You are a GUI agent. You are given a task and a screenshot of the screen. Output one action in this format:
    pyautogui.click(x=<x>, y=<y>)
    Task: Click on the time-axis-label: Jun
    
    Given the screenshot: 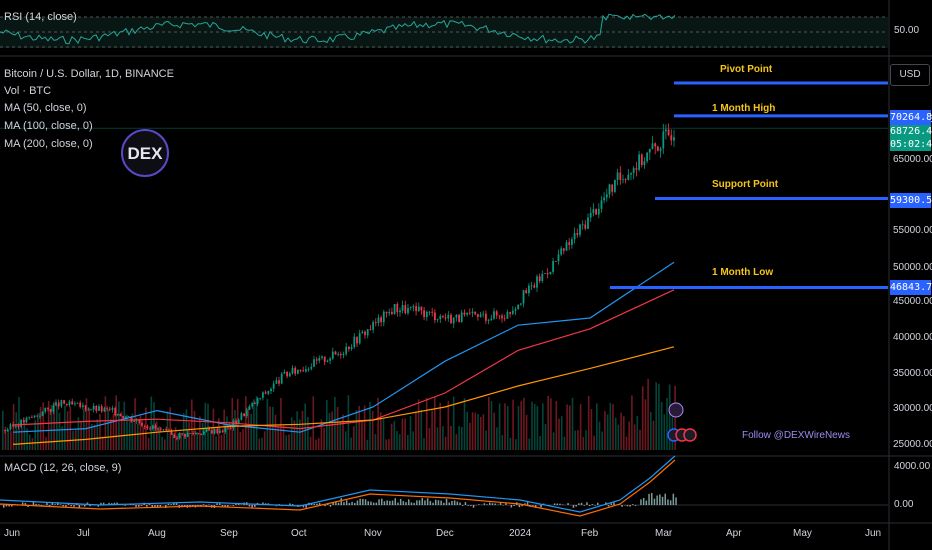 What is the action you would take?
    pyautogui.click(x=873, y=533)
    